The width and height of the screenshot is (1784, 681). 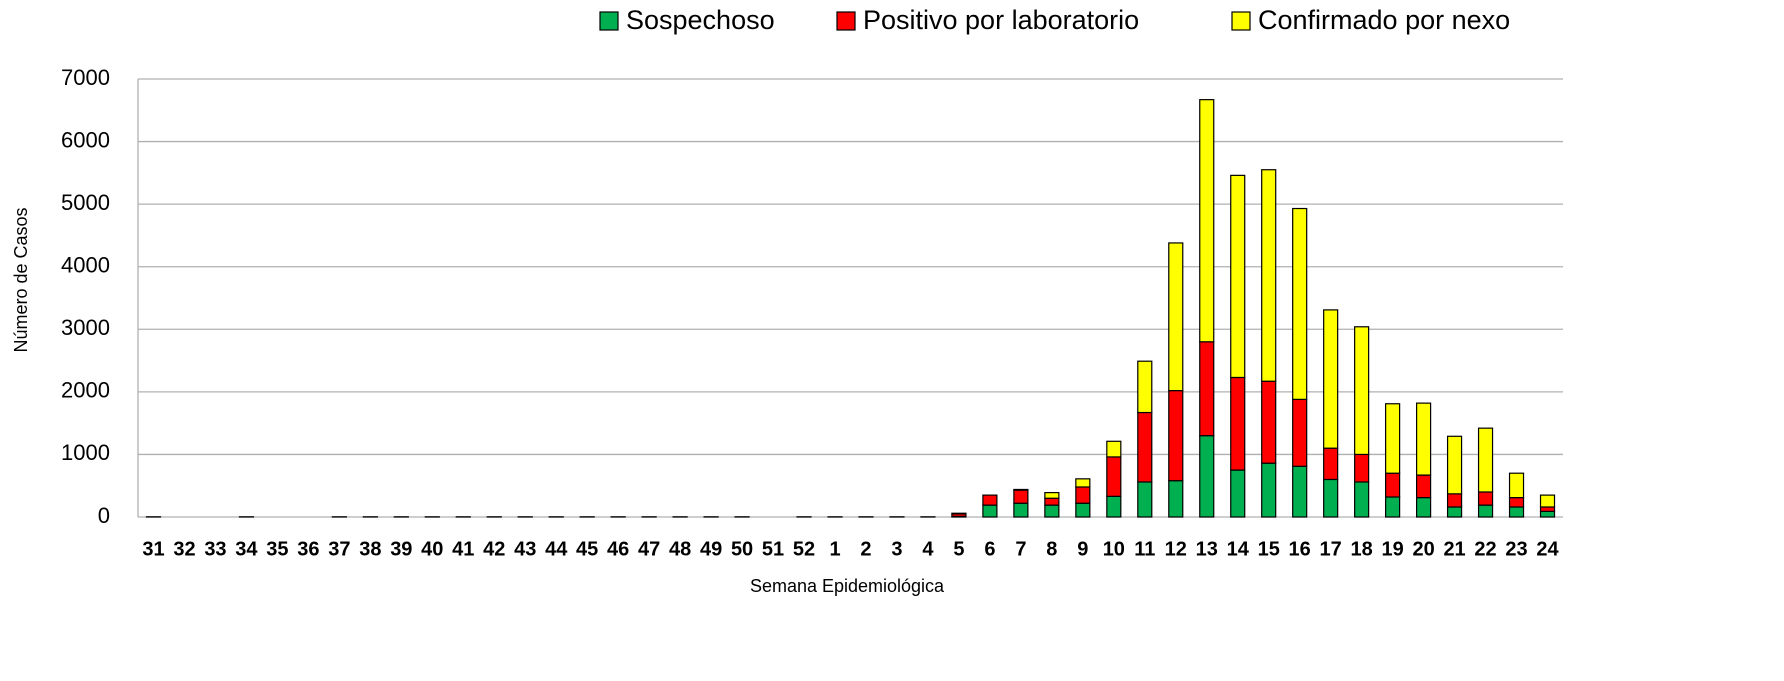 What do you see at coordinates (1362, 549) in the screenshot?
I see `x-tick-label: 18` at bounding box center [1362, 549].